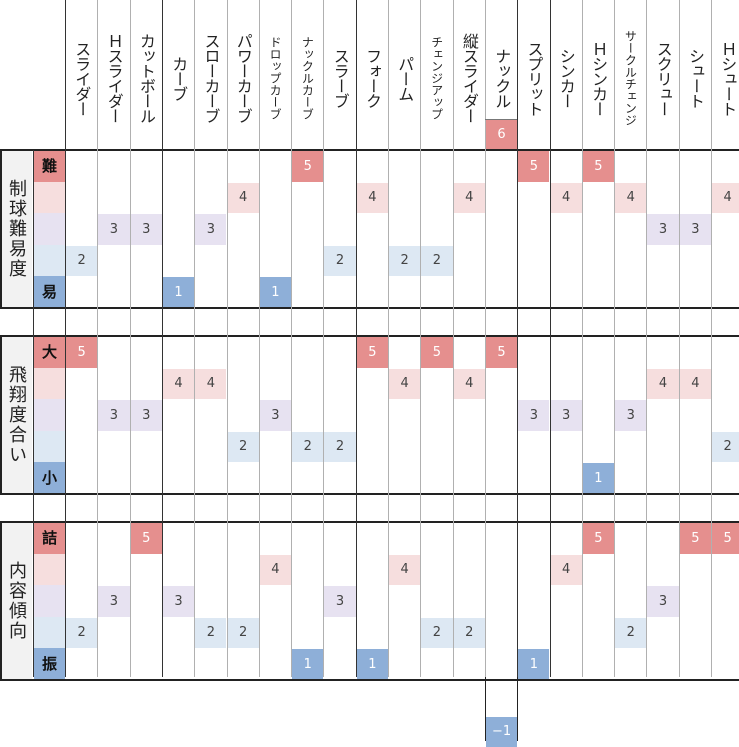 The image size is (739, 747). I want to click on pitch-header: パーム, so click(404, 75).